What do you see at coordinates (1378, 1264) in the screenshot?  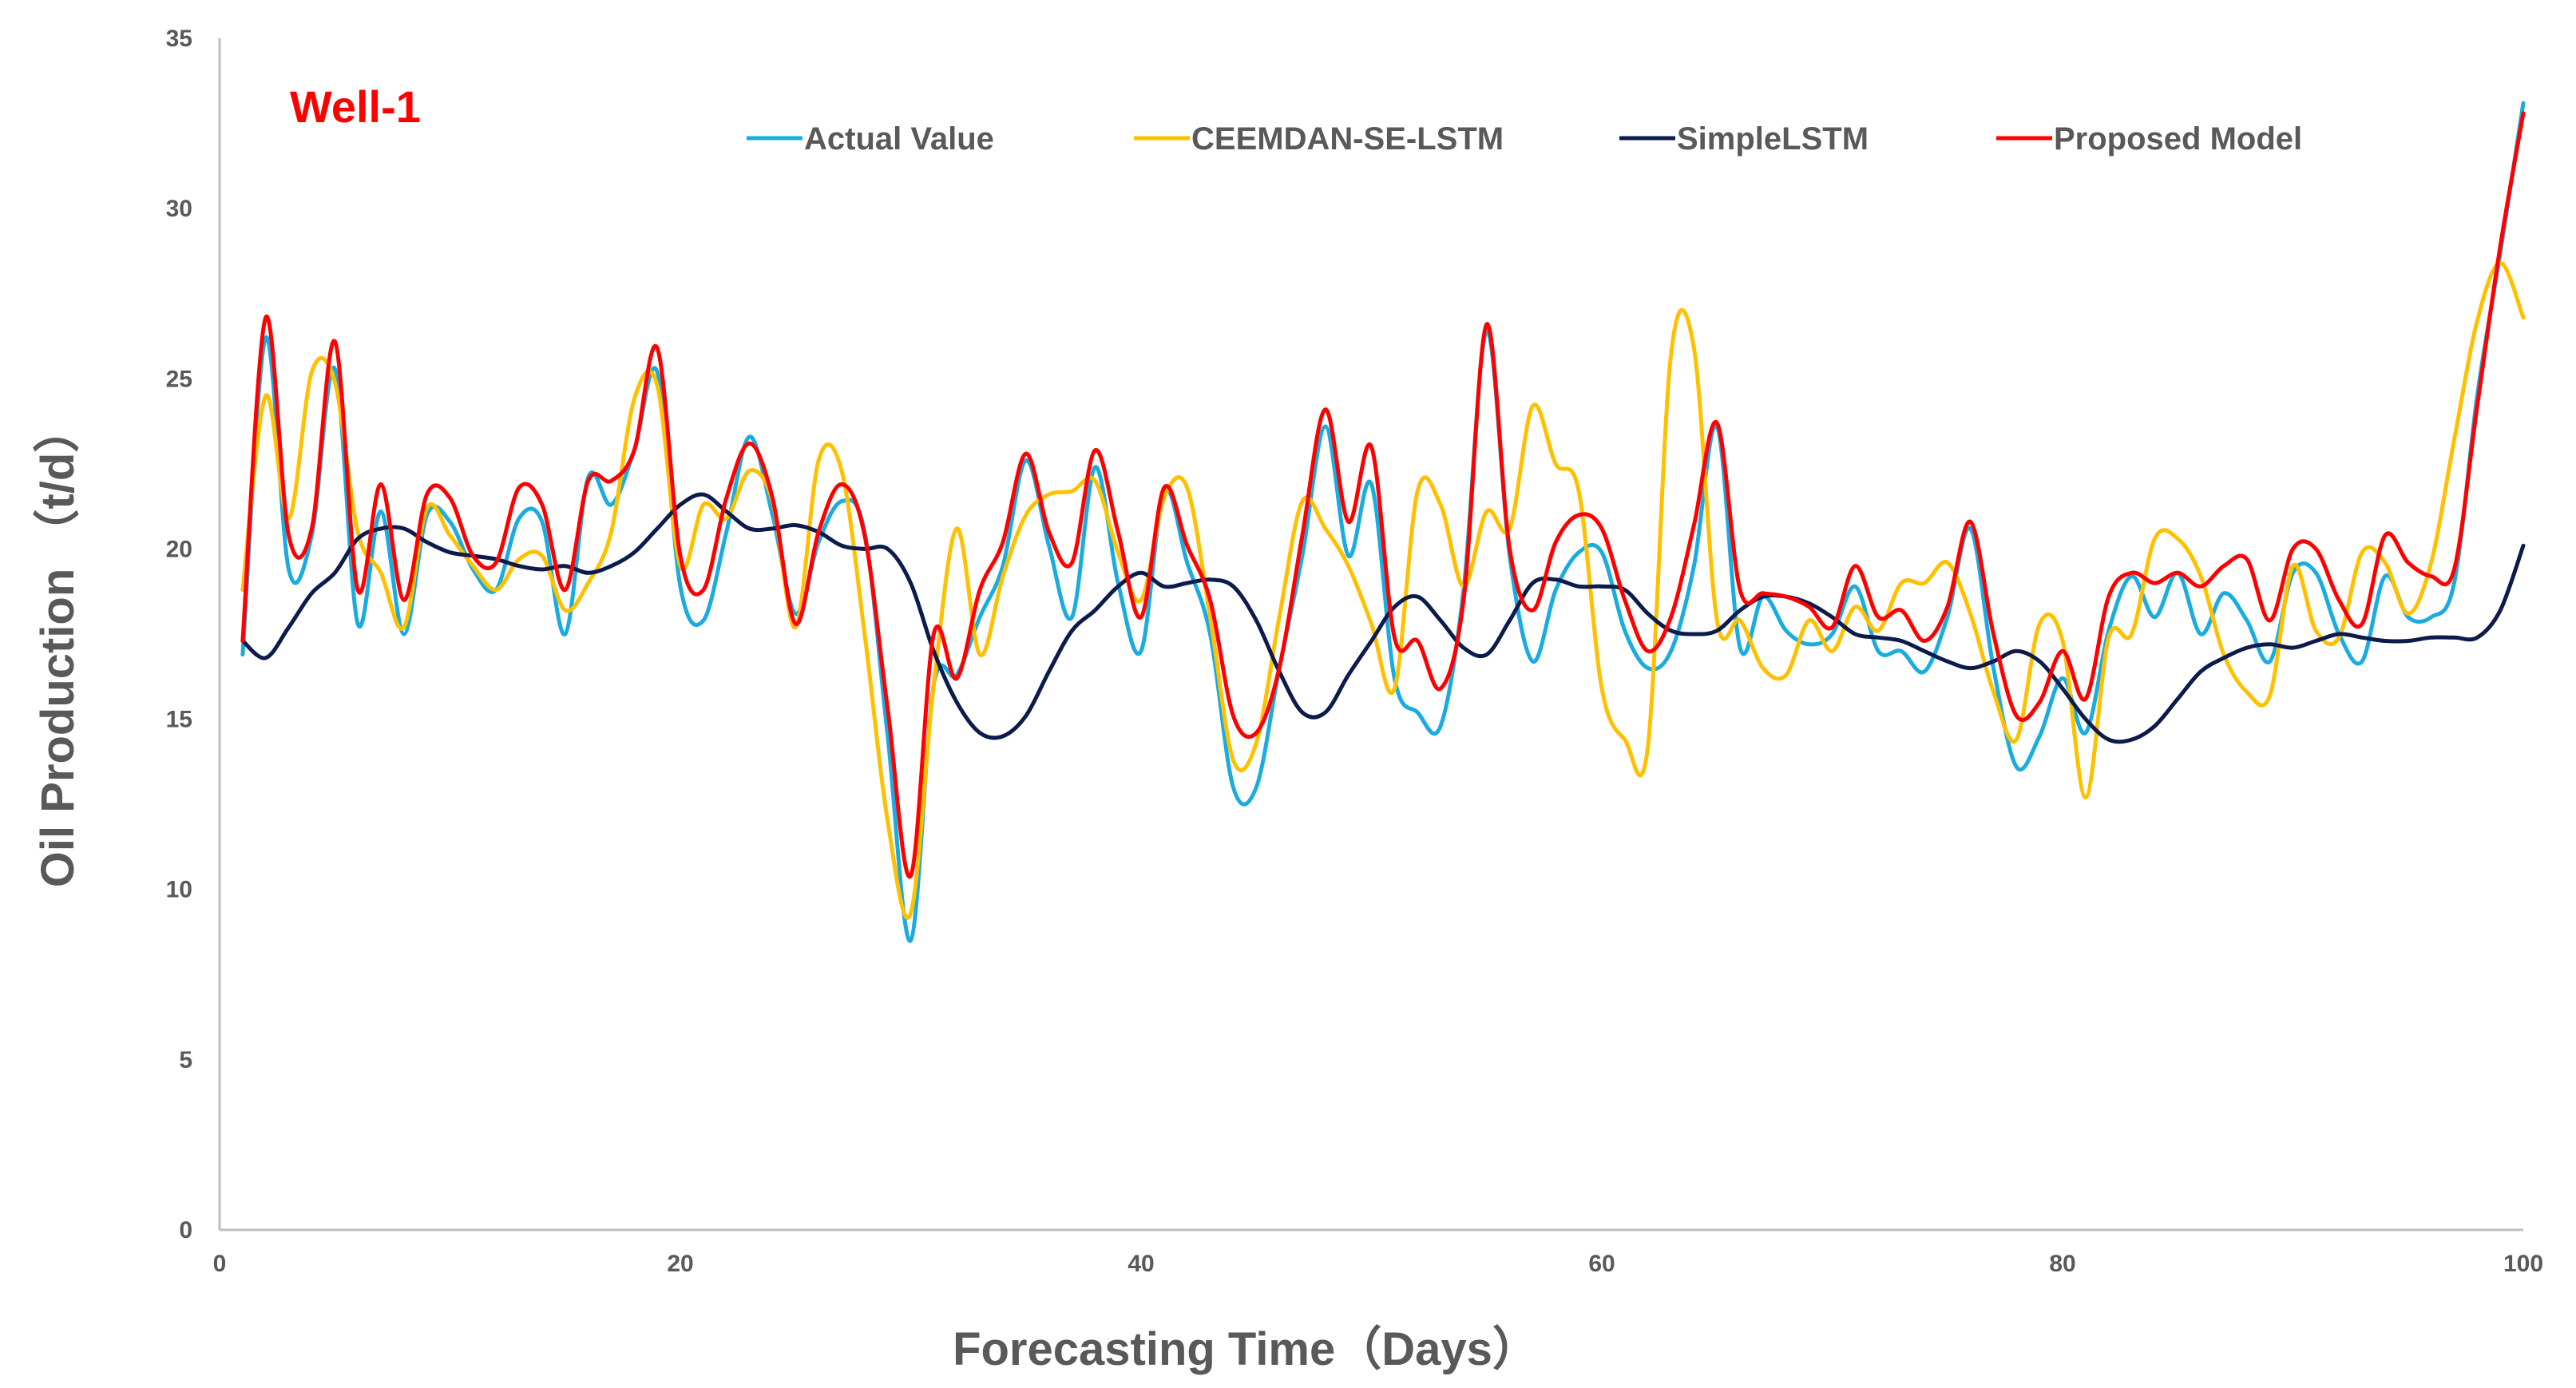 I see `x-tick-labels: 0 20 40 60 80 100` at bounding box center [1378, 1264].